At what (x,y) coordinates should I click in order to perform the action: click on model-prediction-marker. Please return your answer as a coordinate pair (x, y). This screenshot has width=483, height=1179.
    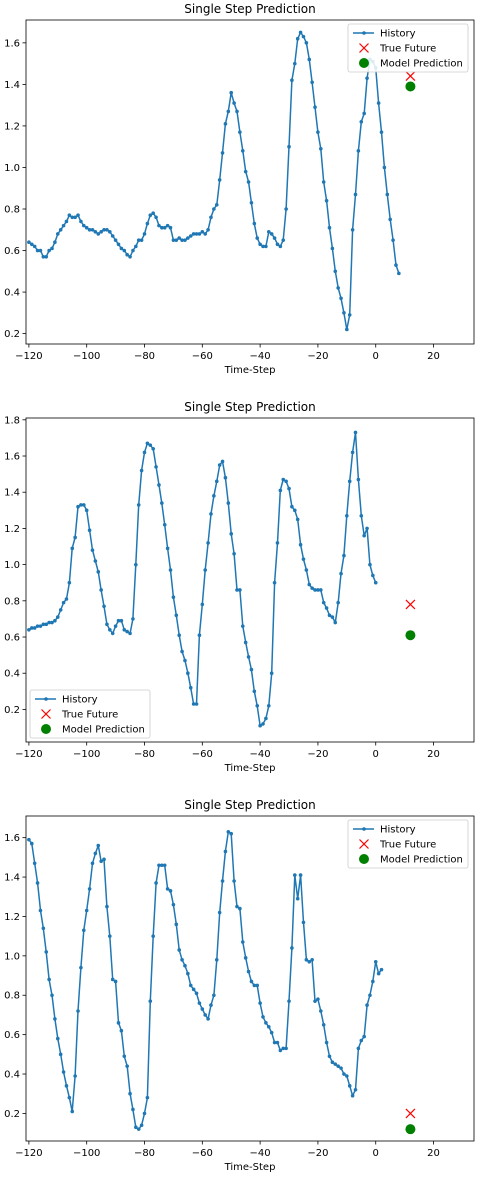
    Looking at the image, I should click on (410, 635).